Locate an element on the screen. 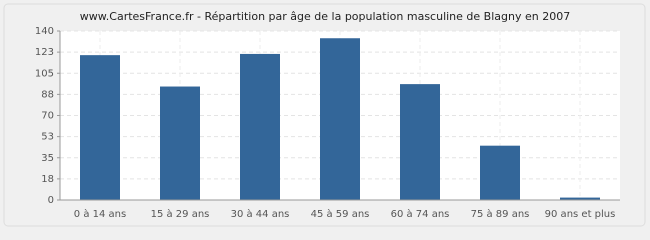 The width and height of the screenshot is (650, 240). y-tick-label: 0 is located at coordinates (51, 200).